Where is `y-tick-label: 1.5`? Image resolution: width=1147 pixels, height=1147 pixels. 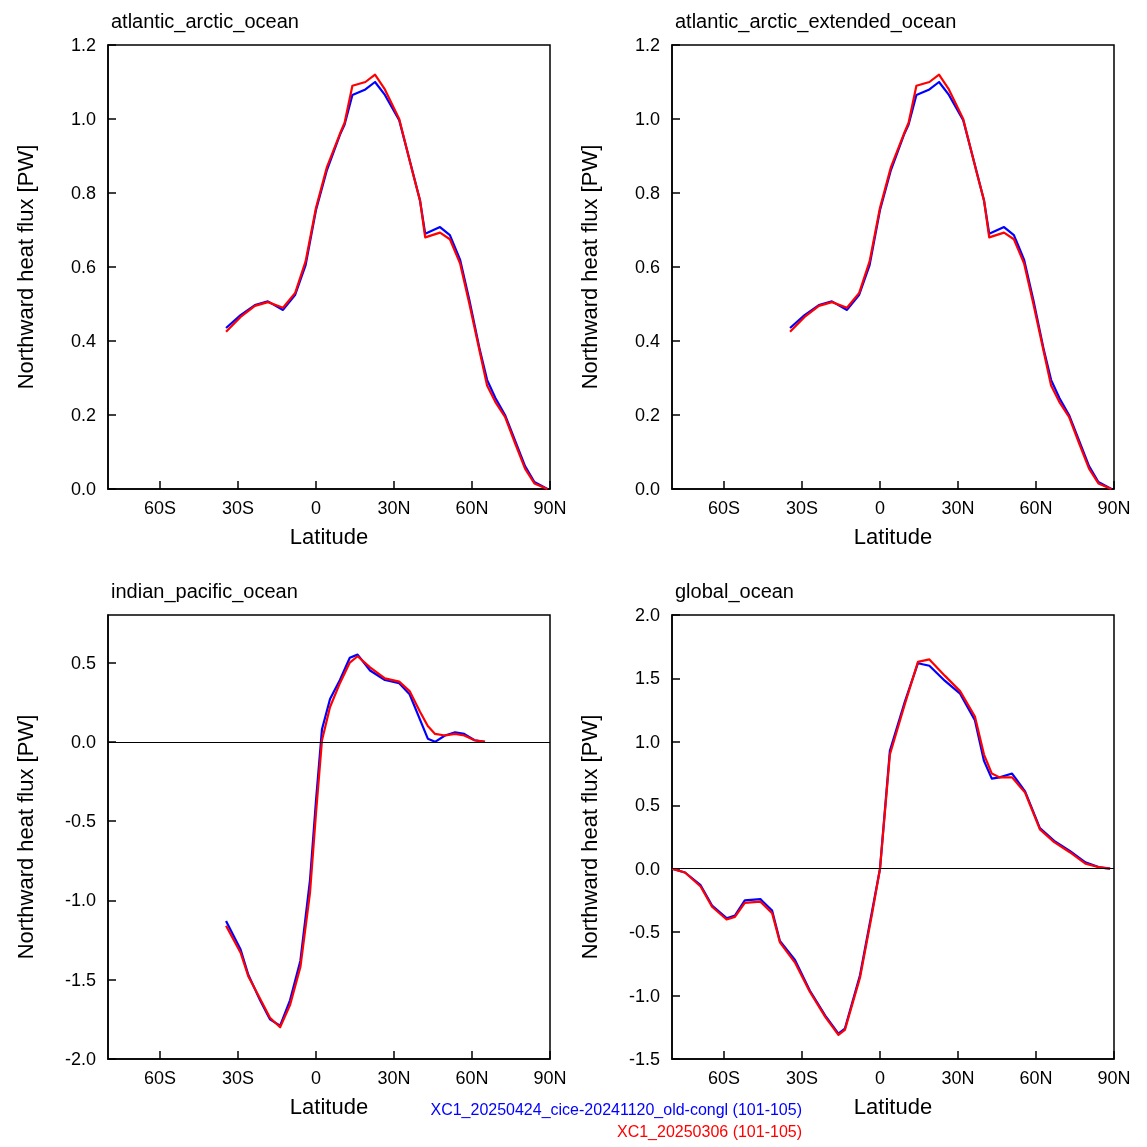
y-tick-label: 1.5 is located at coordinates (647, 678).